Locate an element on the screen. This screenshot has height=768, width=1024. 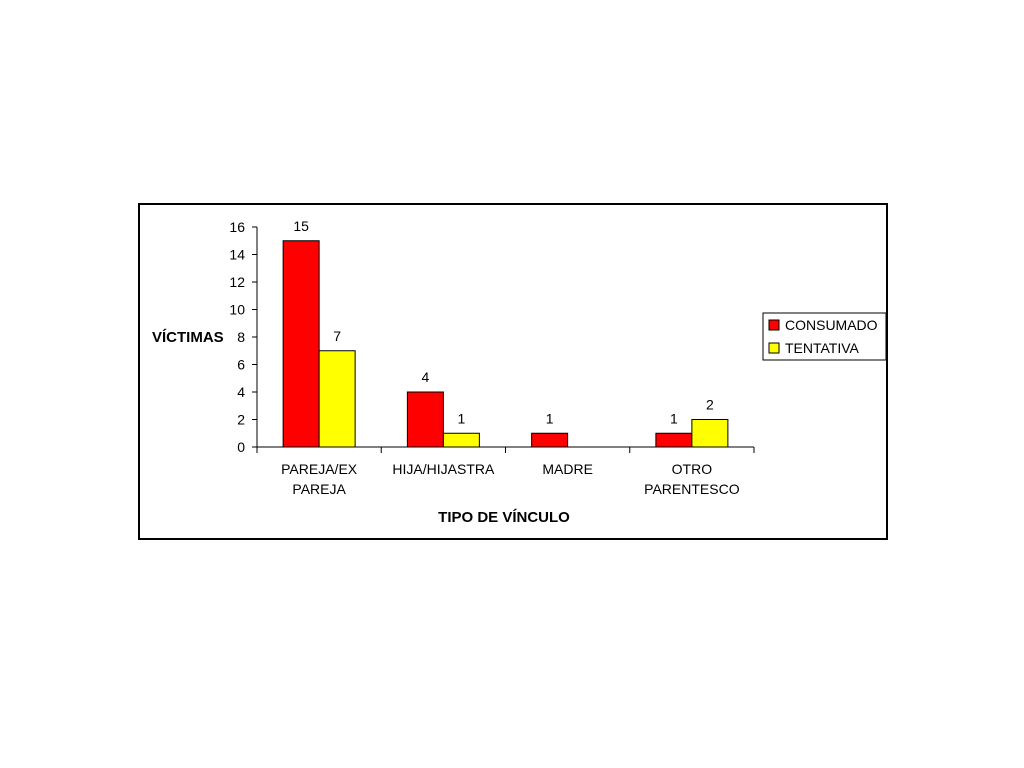
y-tick-label: 12 is located at coordinates (237, 282).